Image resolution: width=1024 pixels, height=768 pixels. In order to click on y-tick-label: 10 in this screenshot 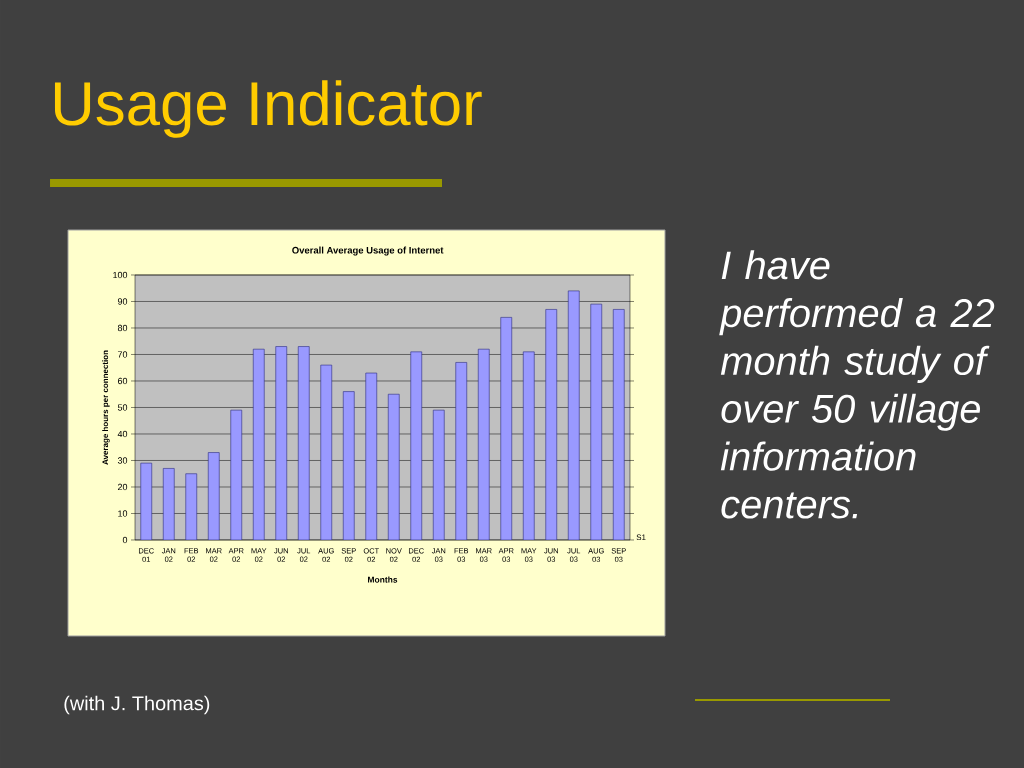, I will do `click(123, 513)`.